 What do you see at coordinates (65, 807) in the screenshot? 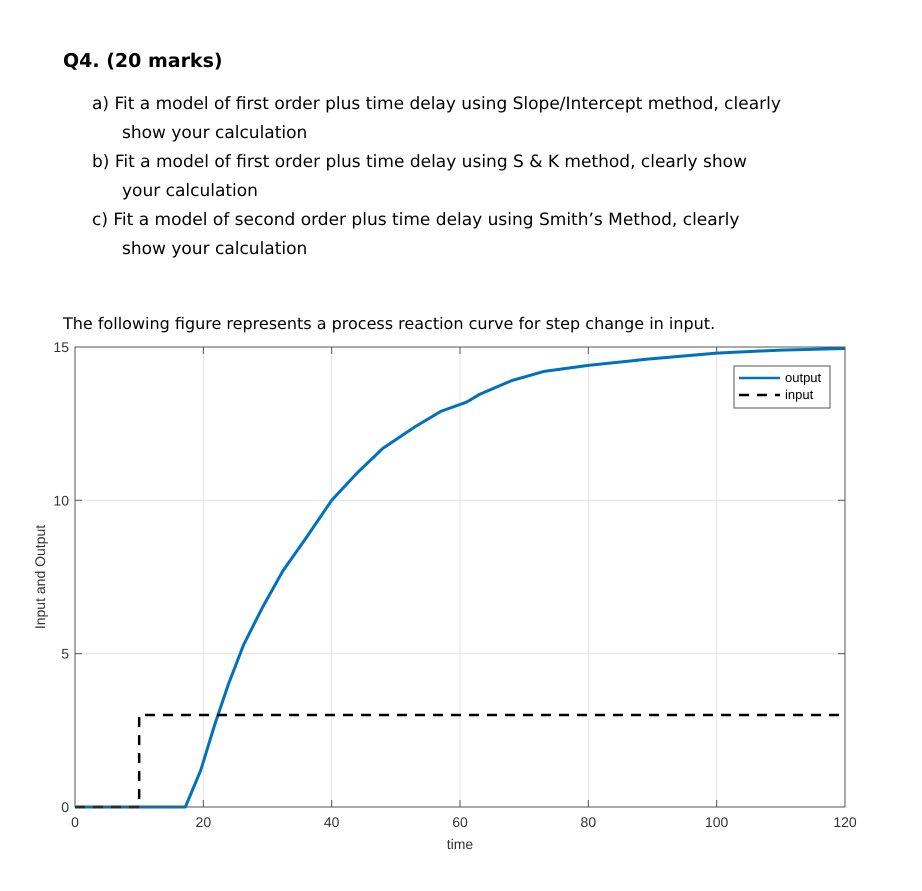
I see `y-tick-label: 0` at bounding box center [65, 807].